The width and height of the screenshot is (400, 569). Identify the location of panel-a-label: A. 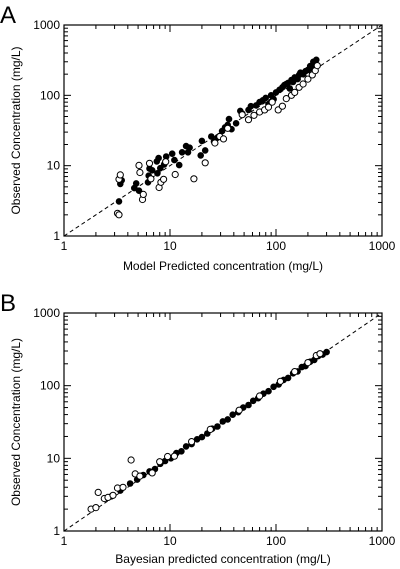
(8, 15).